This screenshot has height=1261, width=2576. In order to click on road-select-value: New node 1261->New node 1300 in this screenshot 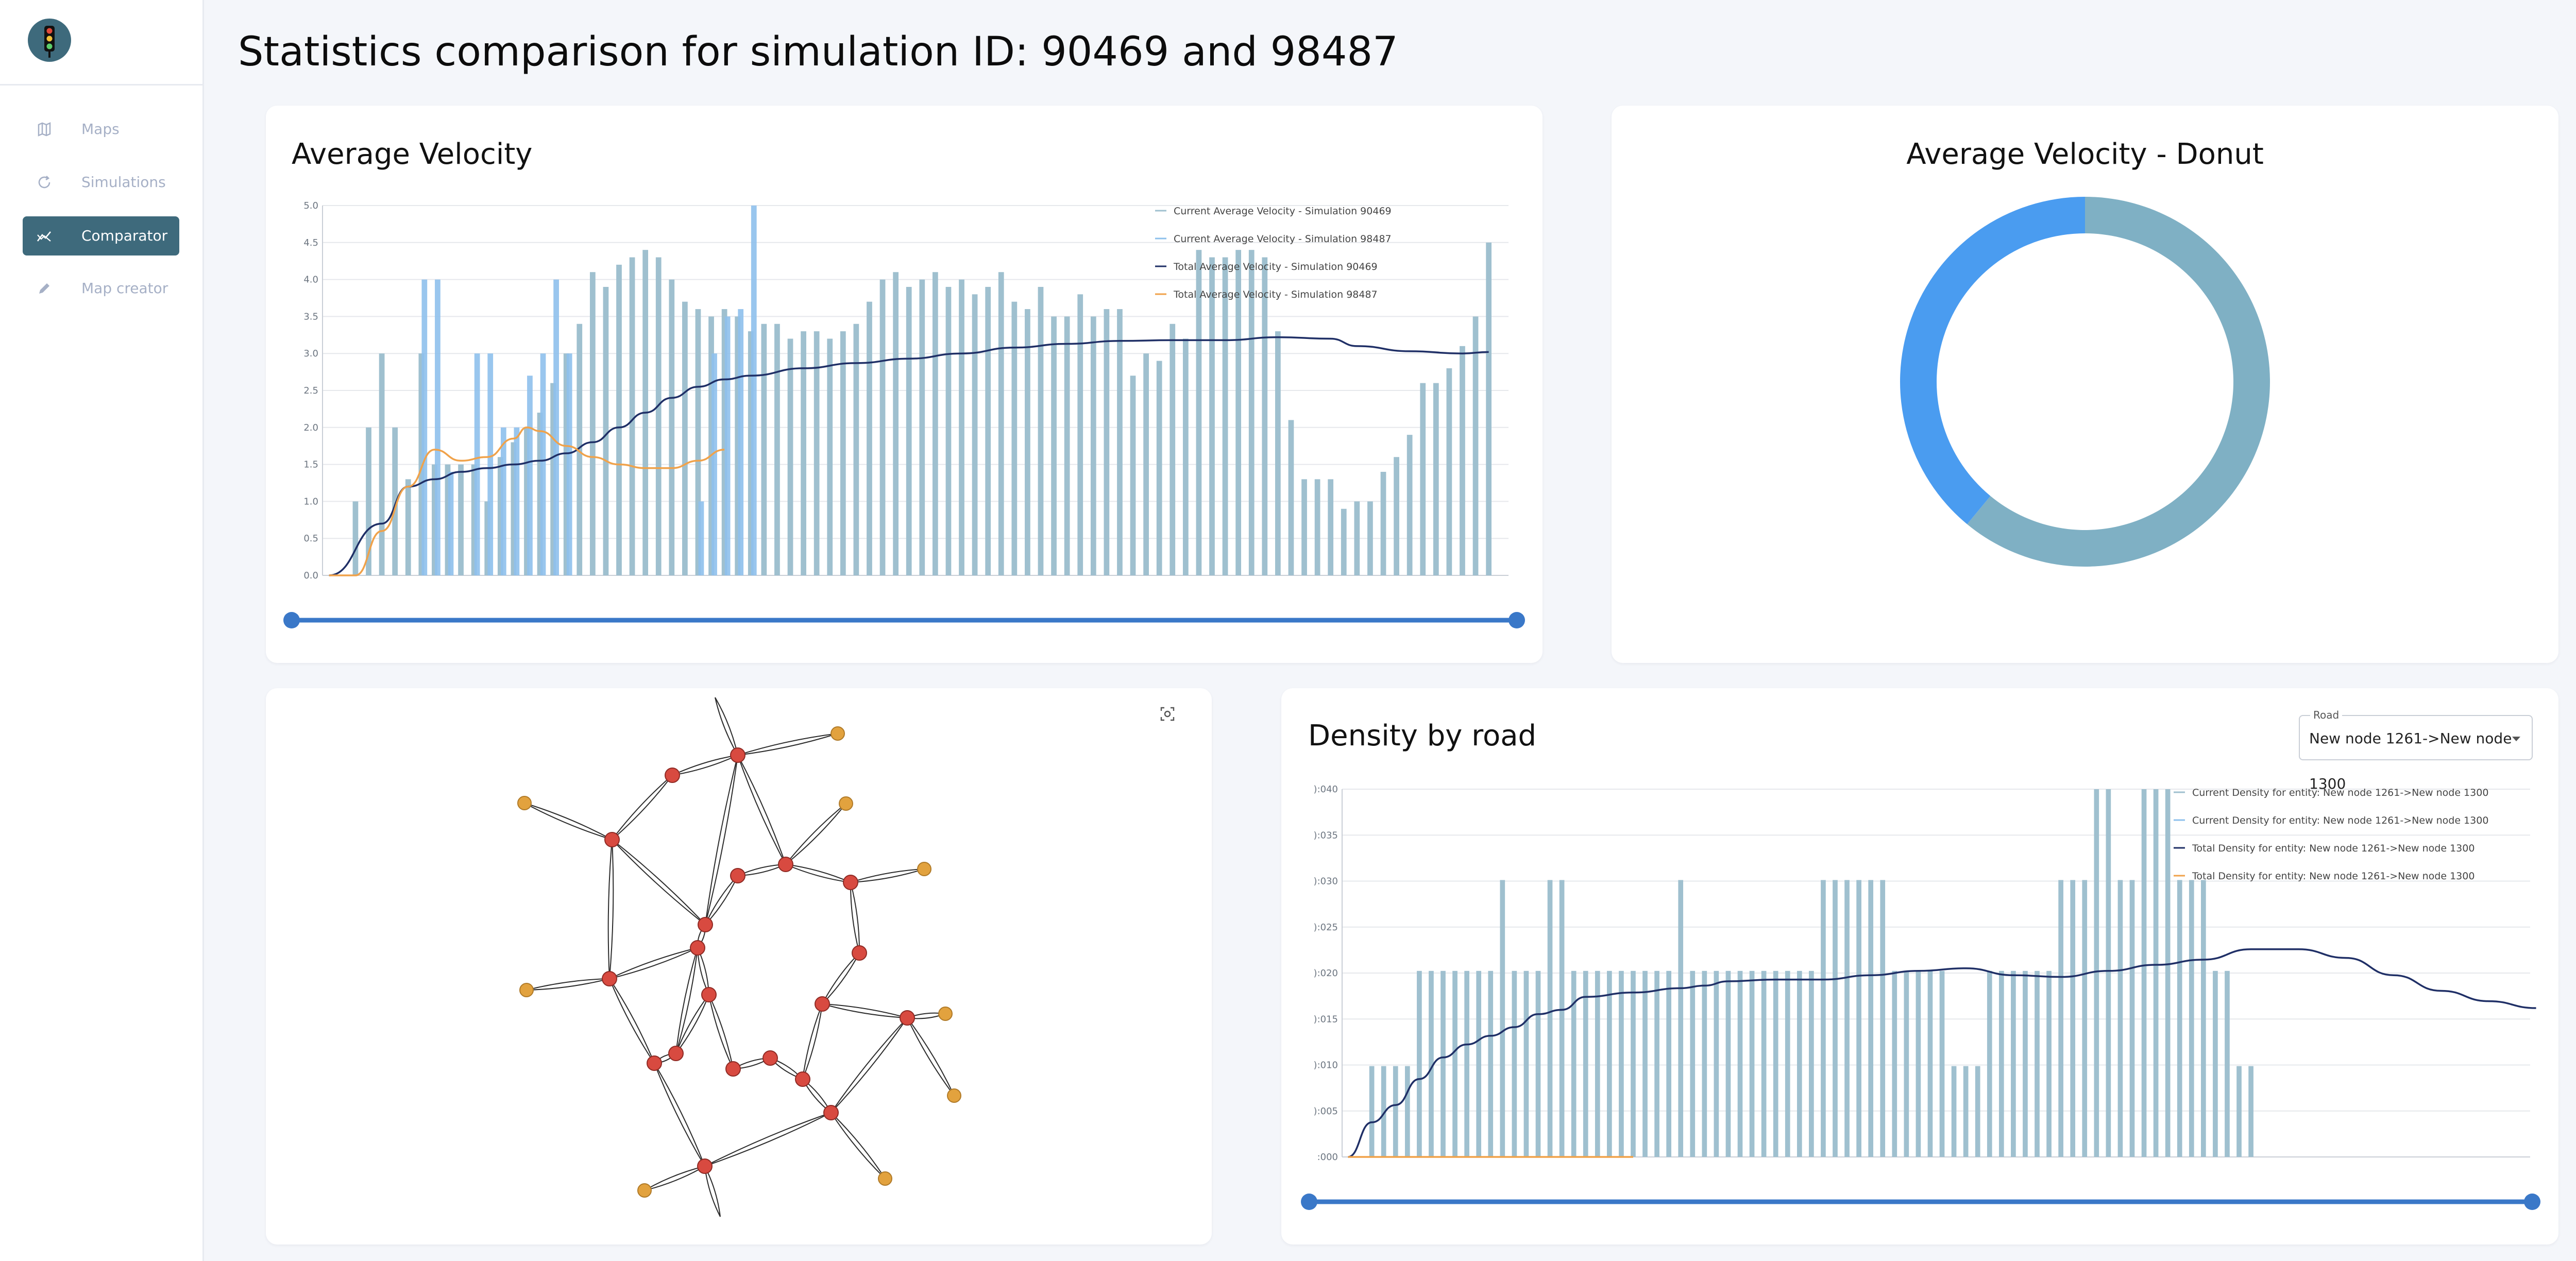, I will do `click(2410, 761)`.